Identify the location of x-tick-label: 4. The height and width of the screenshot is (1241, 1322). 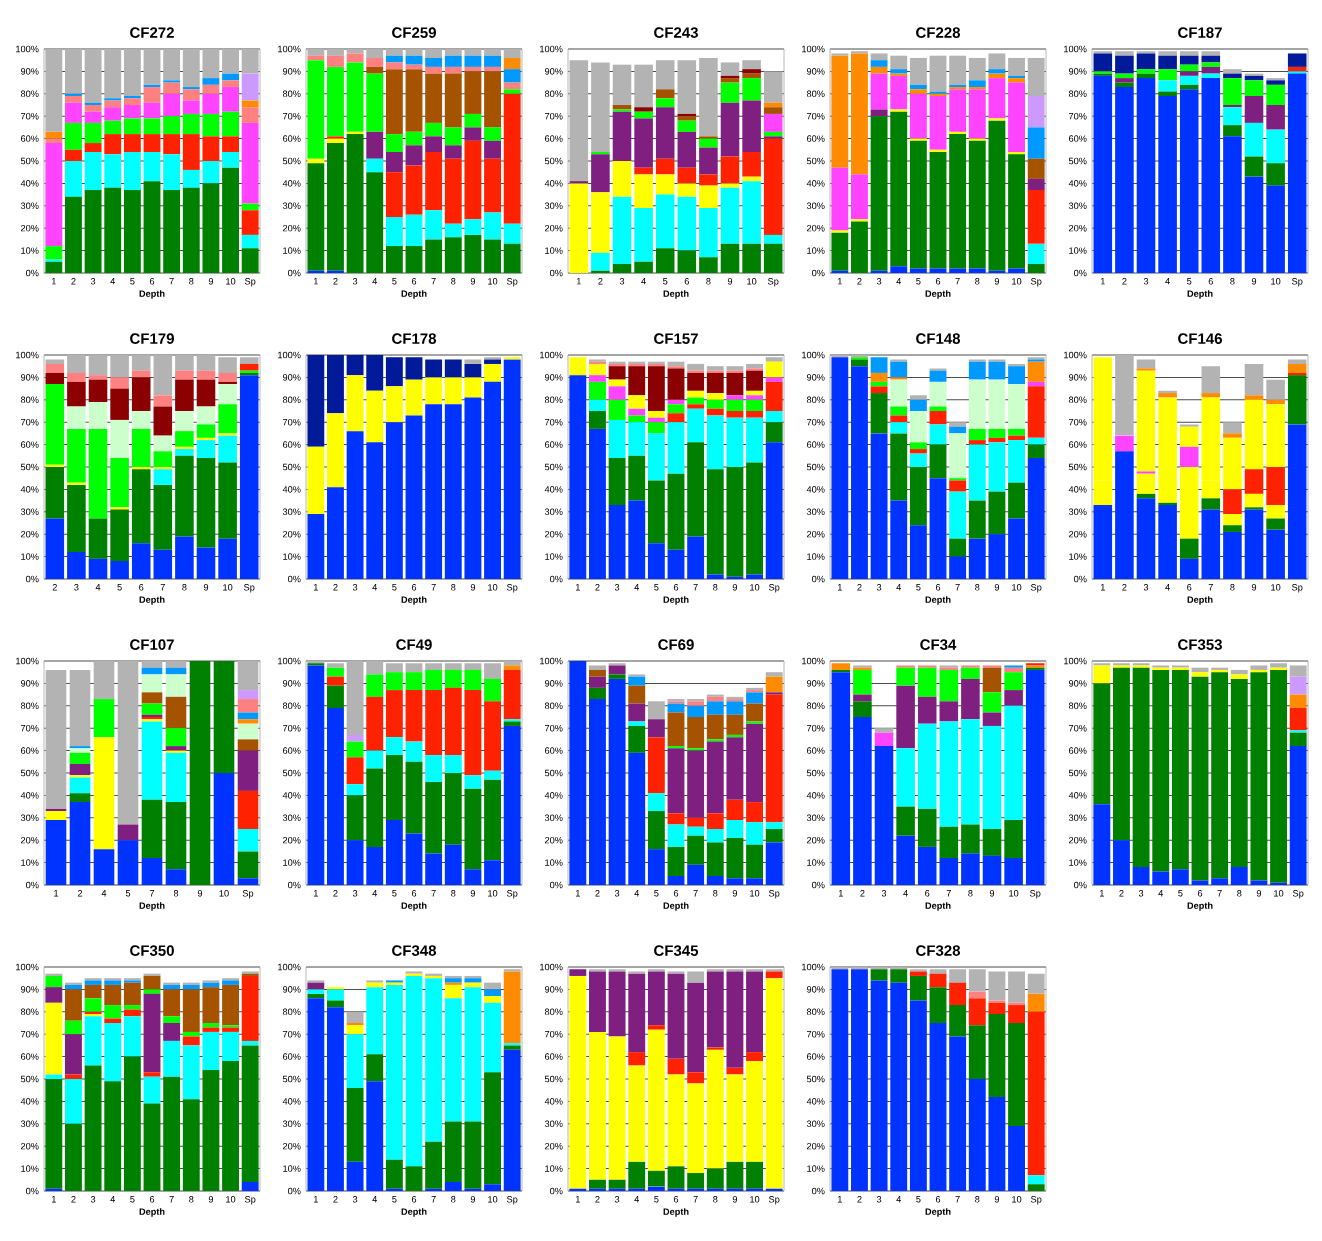
(375, 1199).